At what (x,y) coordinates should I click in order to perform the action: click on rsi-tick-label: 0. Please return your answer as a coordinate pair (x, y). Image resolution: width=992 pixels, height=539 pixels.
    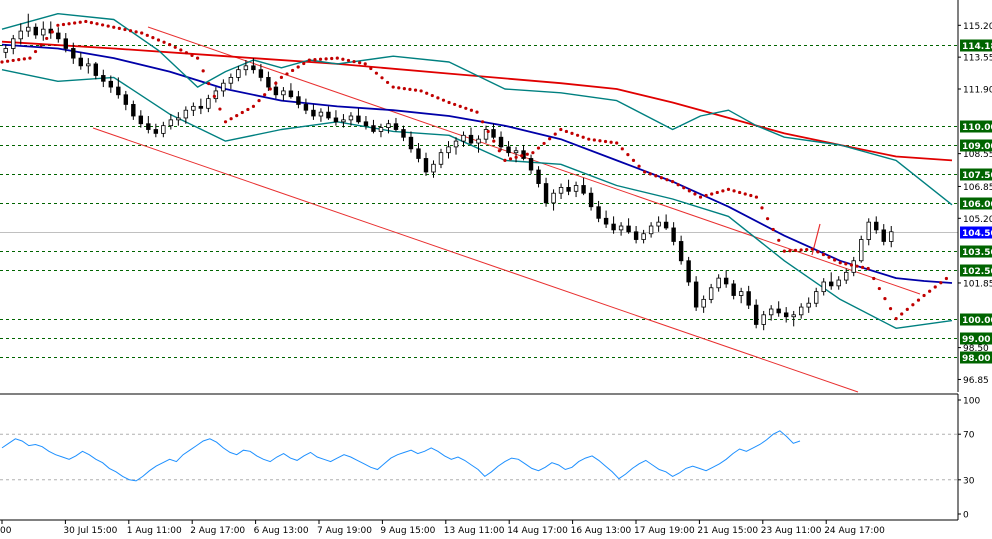
    Looking at the image, I should click on (966, 516).